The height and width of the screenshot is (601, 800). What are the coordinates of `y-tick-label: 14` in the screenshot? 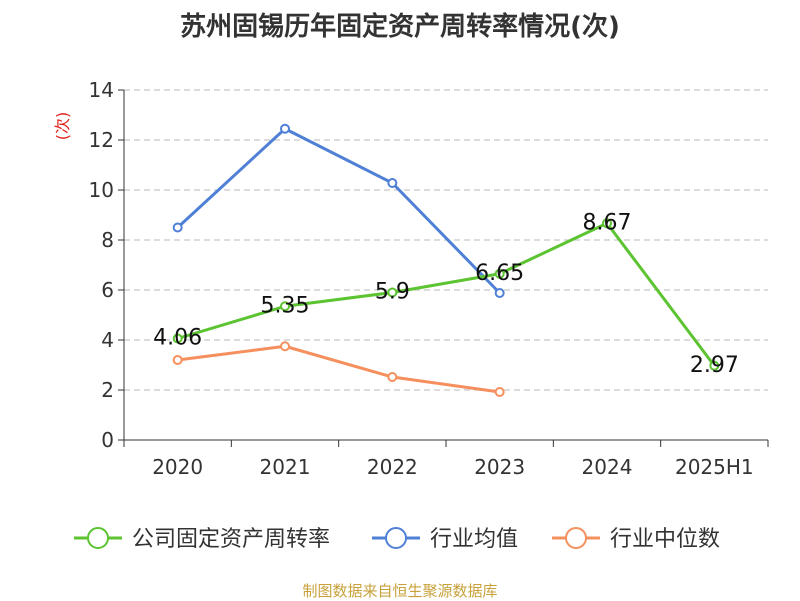 It's located at (101, 90).